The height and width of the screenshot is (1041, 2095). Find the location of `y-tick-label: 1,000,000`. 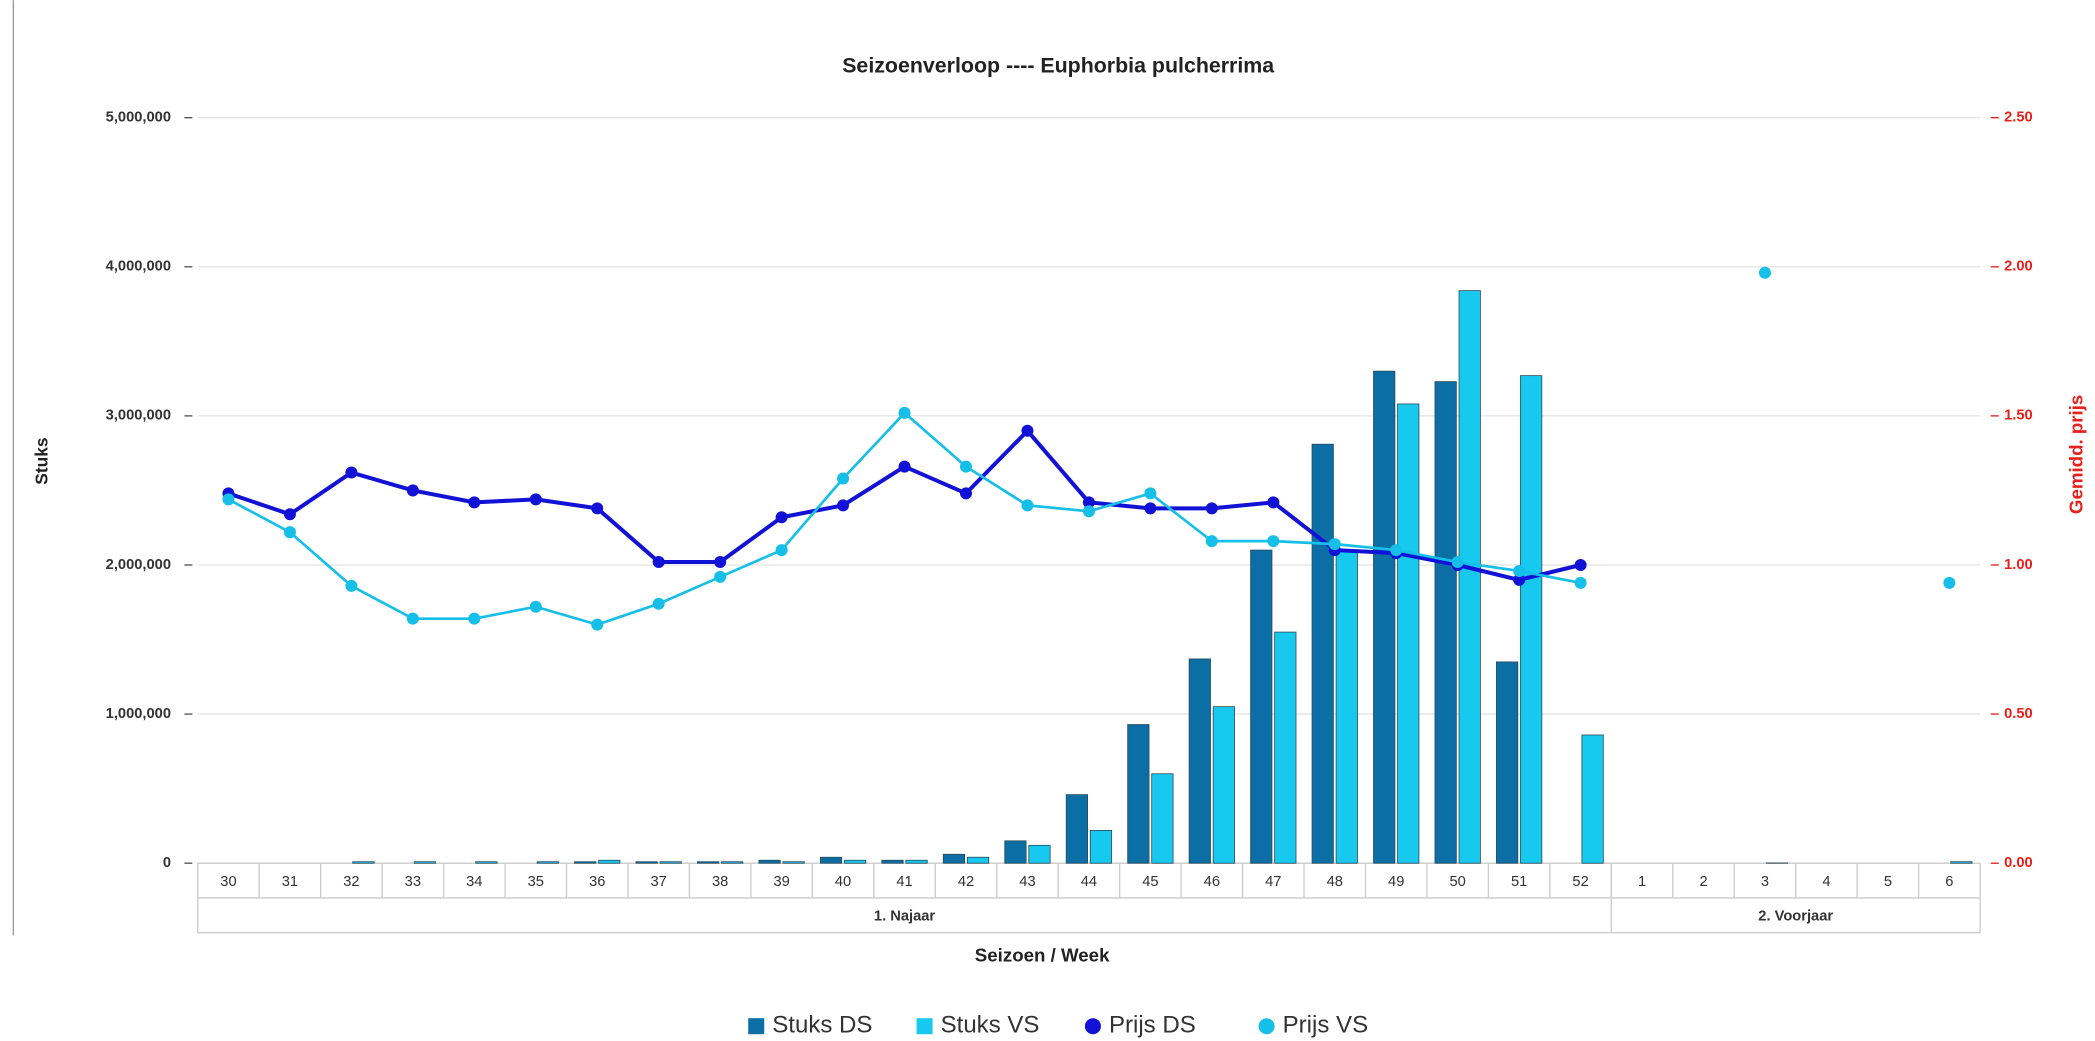

y-tick-label: 1,000,000 is located at coordinates (138, 714).